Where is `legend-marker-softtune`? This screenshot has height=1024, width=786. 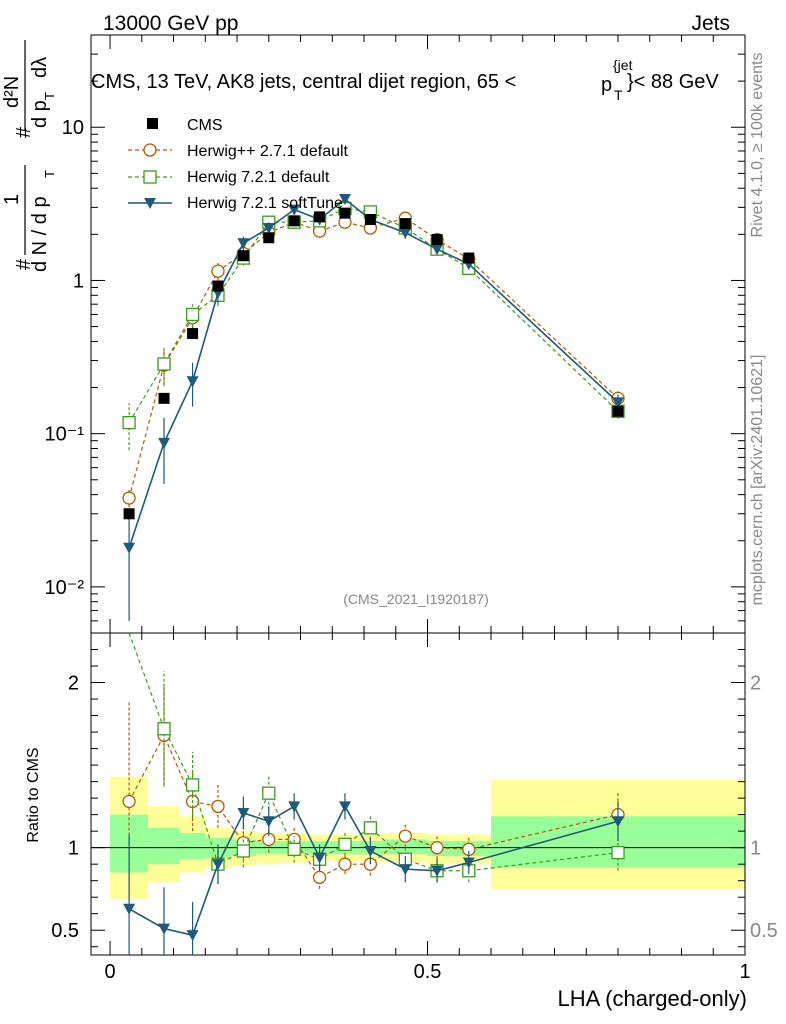
legend-marker-softtune is located at coordinates (150, 203).